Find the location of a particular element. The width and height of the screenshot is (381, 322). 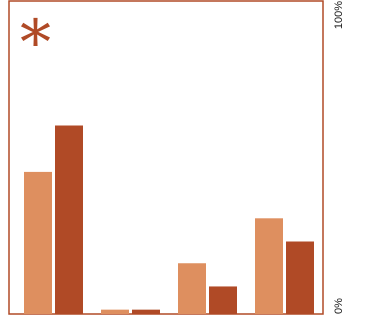

asterisk-glyph: * is located at coordinates (35, 42).